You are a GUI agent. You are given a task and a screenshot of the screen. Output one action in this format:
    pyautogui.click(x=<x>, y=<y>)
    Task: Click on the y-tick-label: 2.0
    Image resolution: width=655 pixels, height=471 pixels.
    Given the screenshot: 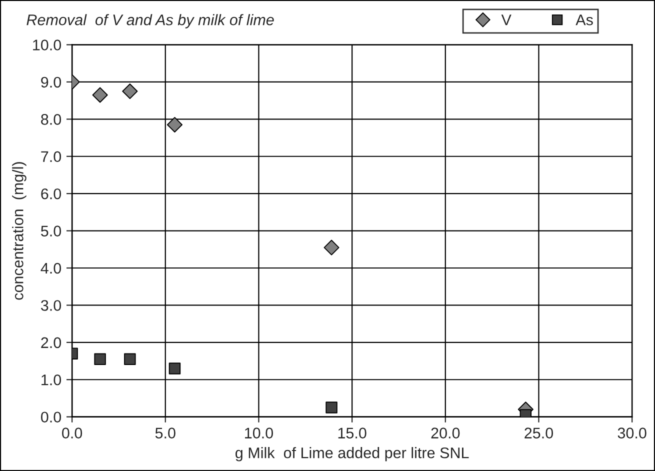 What is the action you would take?
    pyautogui.click(x=51, y=342)
    